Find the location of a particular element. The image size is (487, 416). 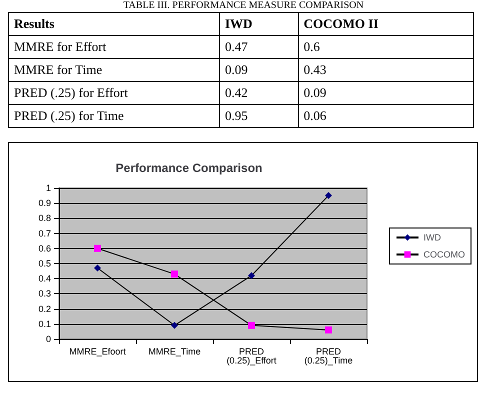

data-label: 0.06 is located at coordinates (386, 116).